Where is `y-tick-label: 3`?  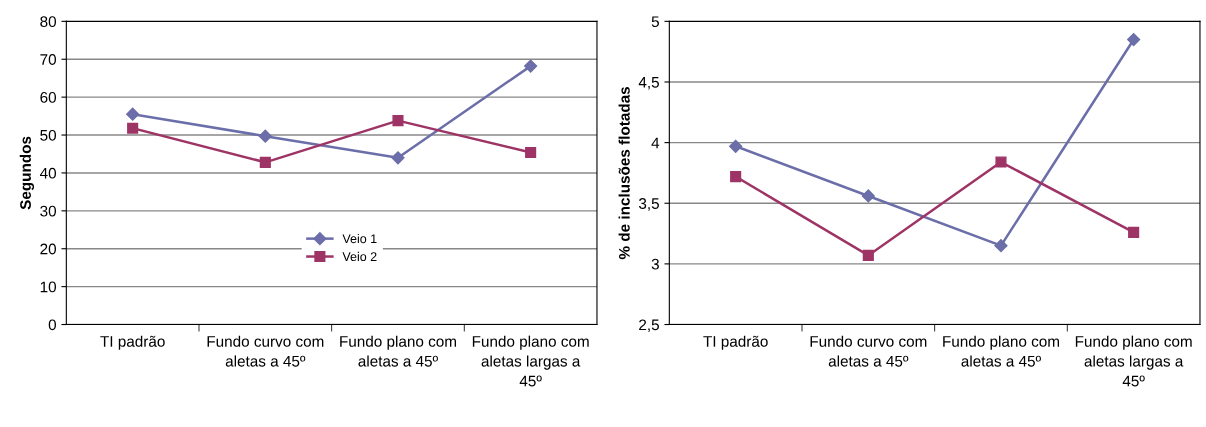
y-tick-label: 3 is located at coordinates (655, 264).